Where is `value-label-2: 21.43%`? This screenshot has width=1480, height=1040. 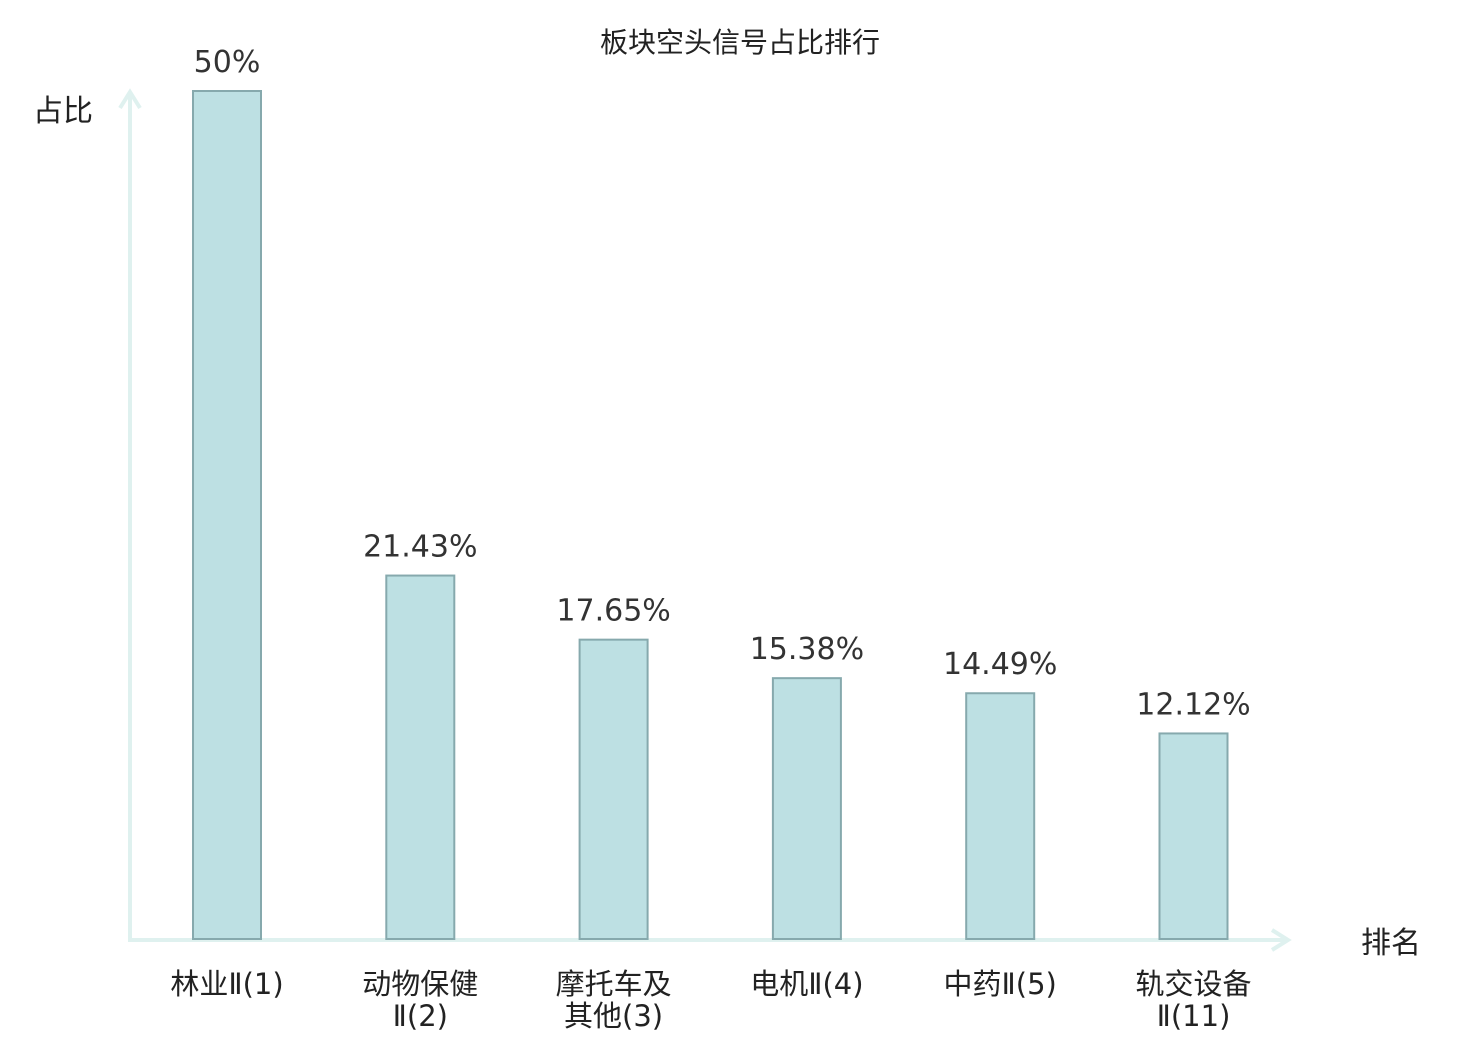
value-label-2: 21.43% is located at coordinates (420, 547).